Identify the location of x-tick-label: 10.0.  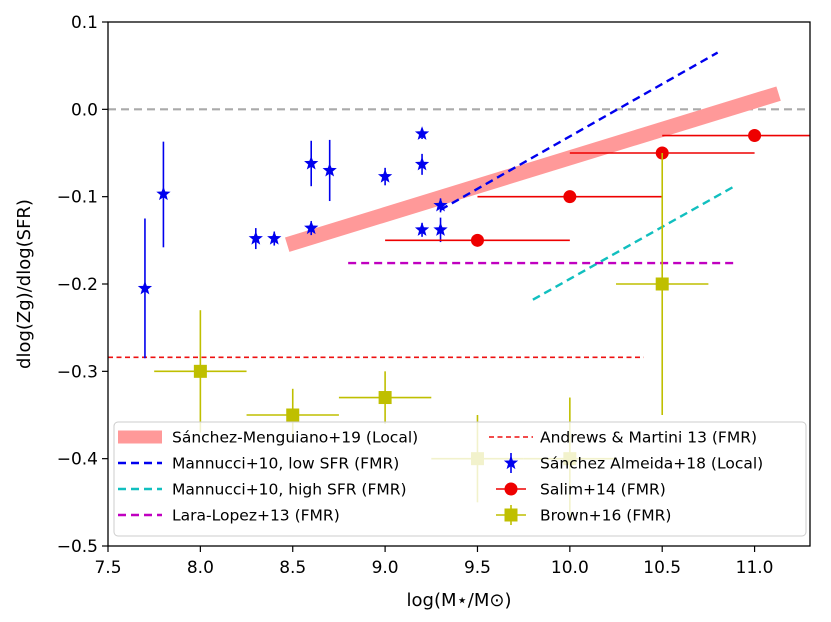
(570, 568).